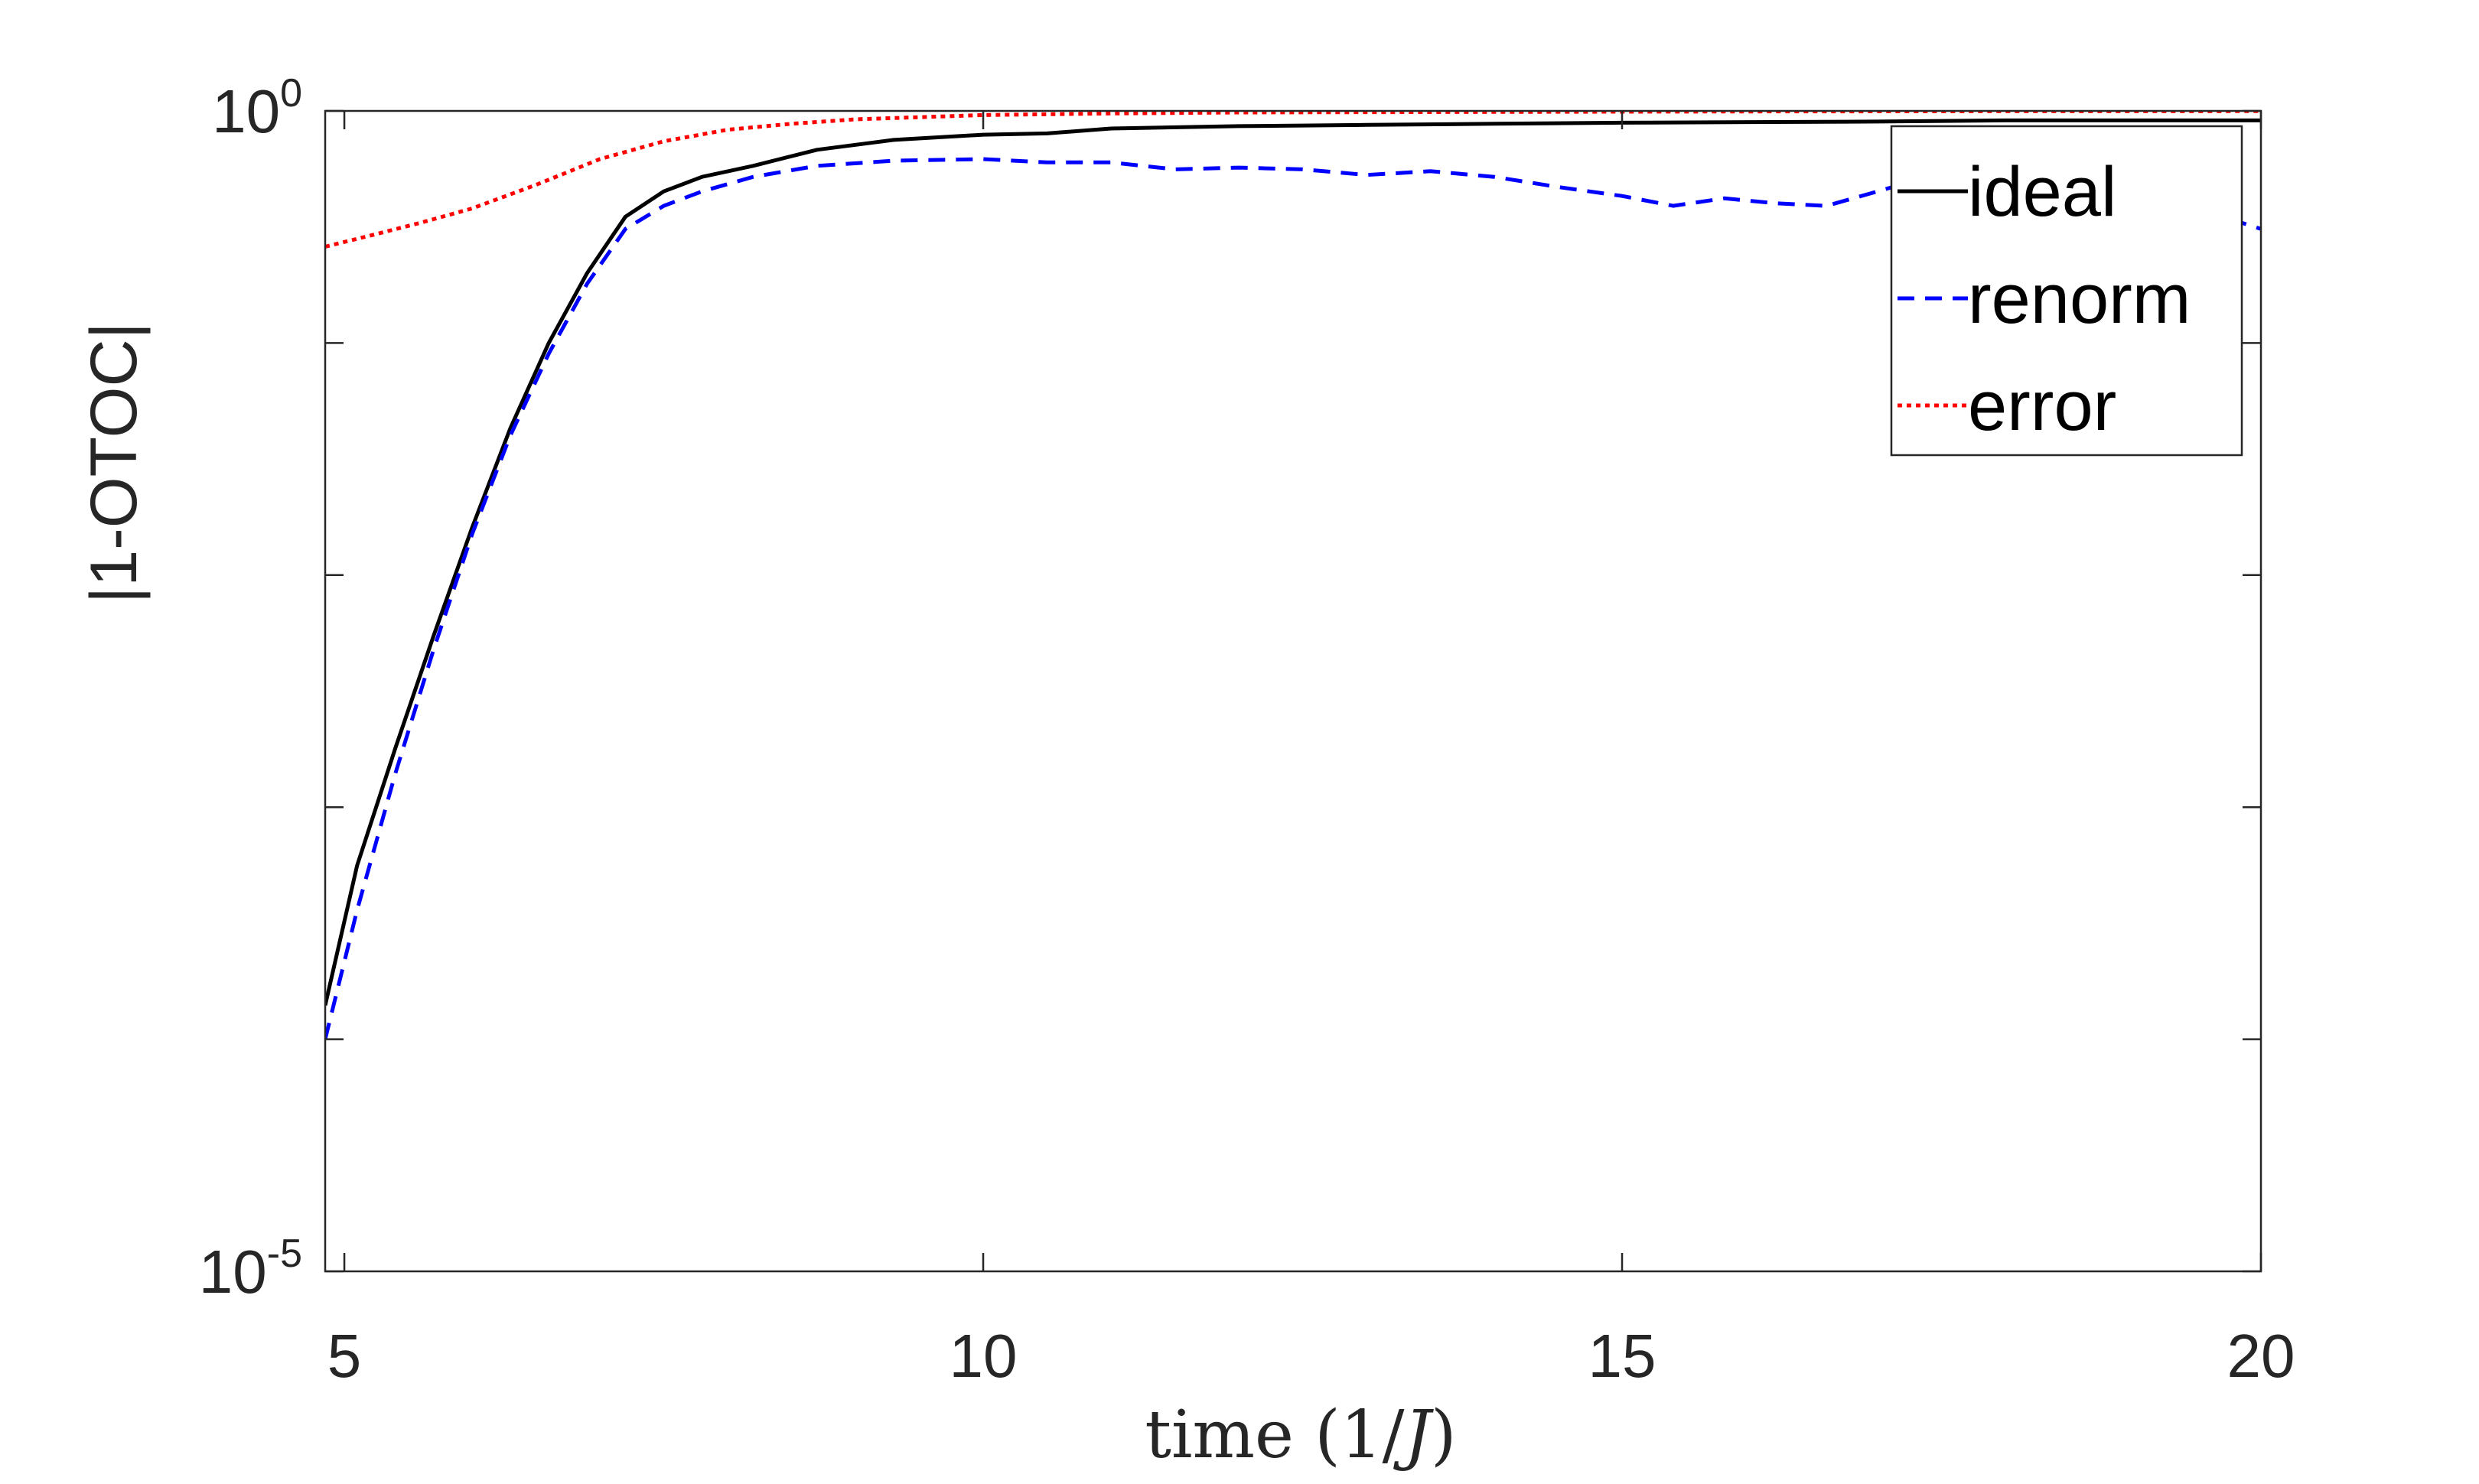 This screenshot has height=1484, width=2479. I want to click on legend: ideal renorm error, so click(2066, 291).